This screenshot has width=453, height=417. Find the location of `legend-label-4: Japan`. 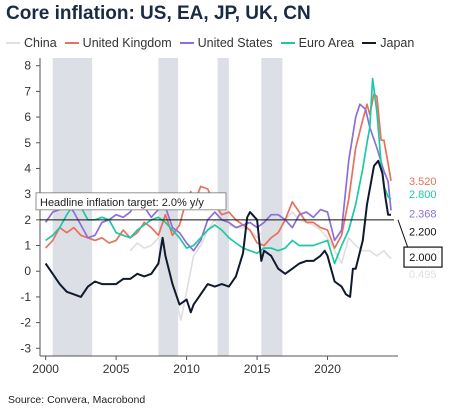

legend-label-4: Japan is located at coordinates (397, 43).